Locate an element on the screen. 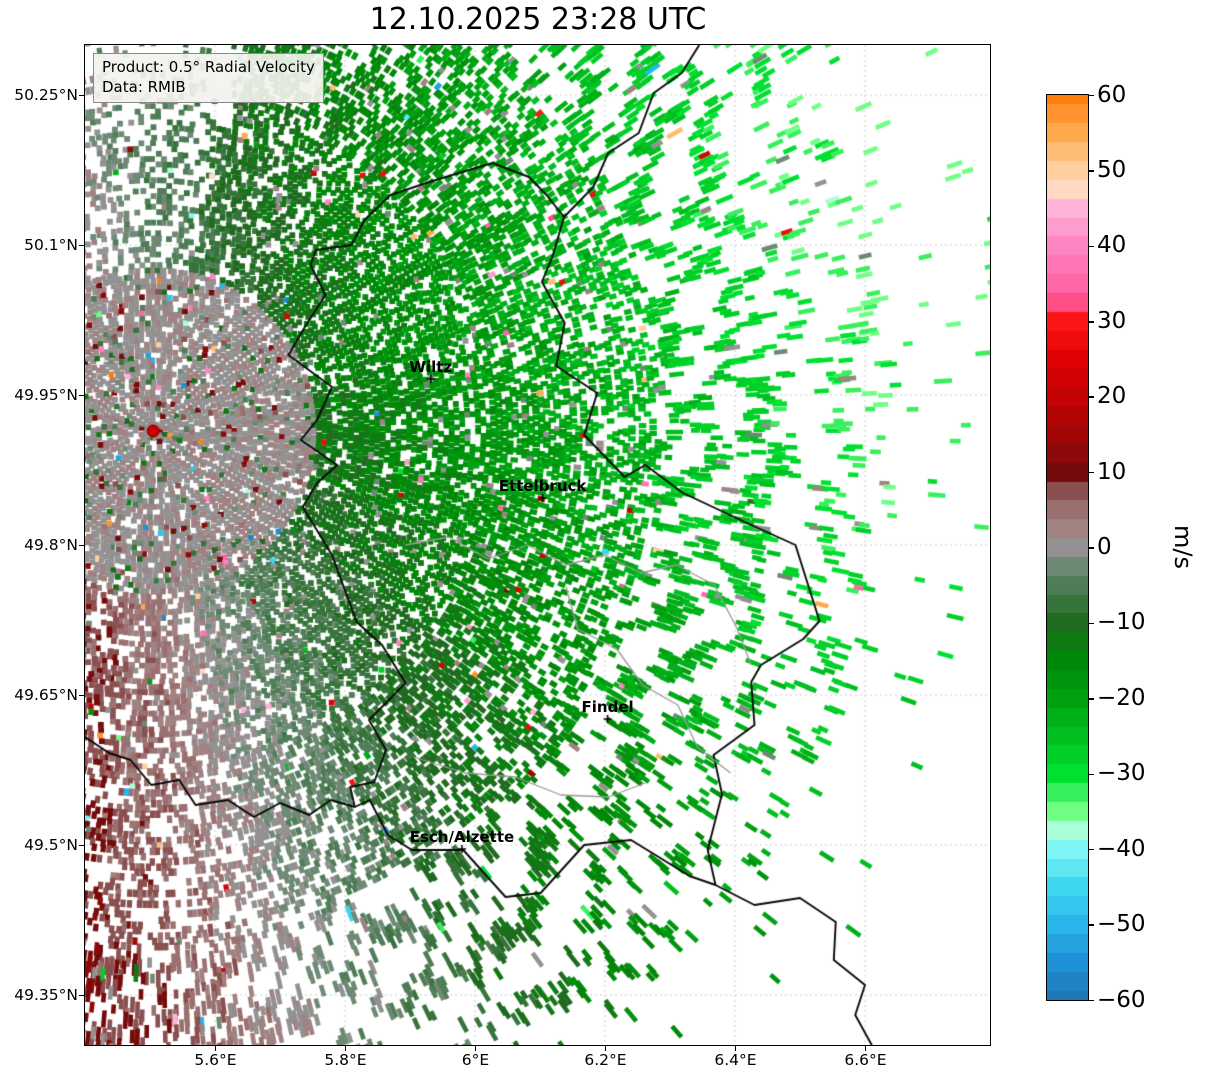  figure-title: 12.10.2025 23:28 UTC is located at coordinates (538, 19).